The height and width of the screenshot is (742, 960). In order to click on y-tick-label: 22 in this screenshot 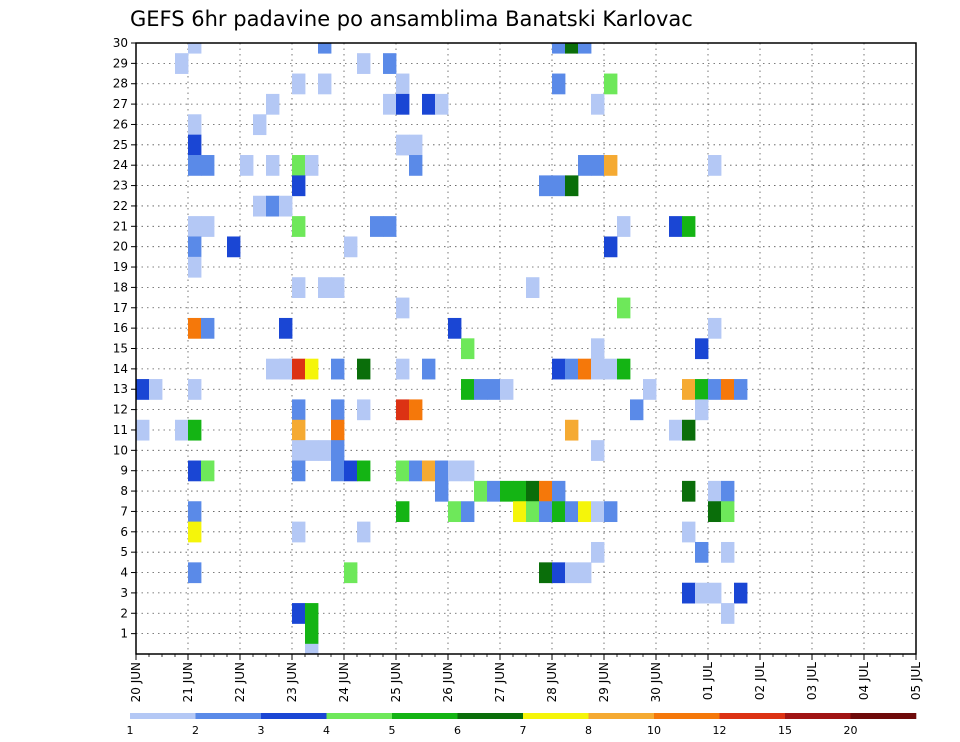, I will do `click(120, 206)`.